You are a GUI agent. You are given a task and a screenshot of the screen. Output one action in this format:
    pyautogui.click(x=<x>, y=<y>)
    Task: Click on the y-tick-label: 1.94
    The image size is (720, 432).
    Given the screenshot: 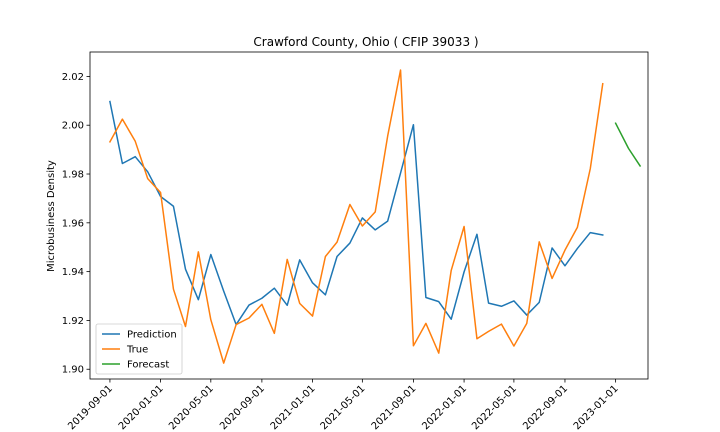 What is the action you would take?
    pyautogui.click(x=73, y=272)
    